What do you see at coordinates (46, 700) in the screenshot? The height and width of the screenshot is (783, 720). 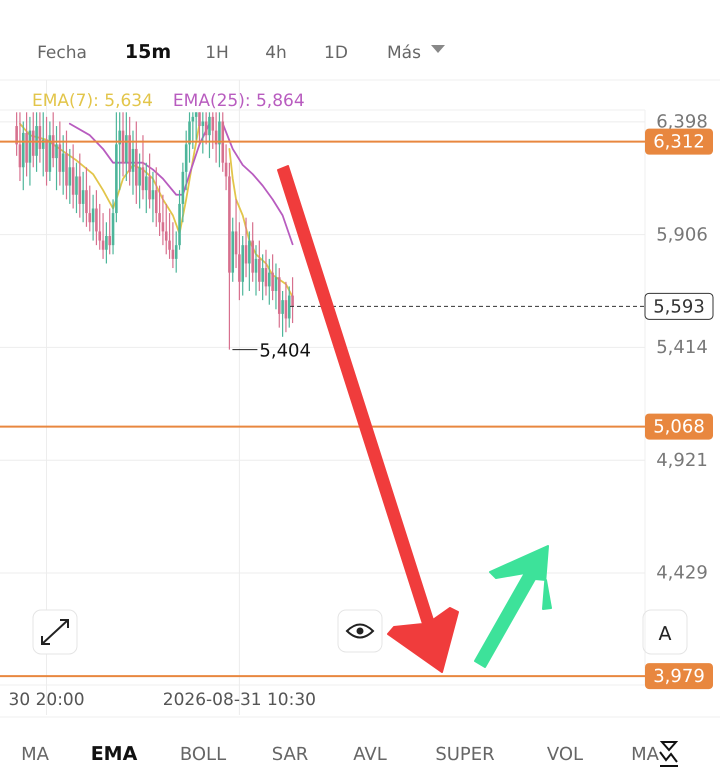 I see `x-tick-label: 30 20:00` at bounding box center [46, 700].